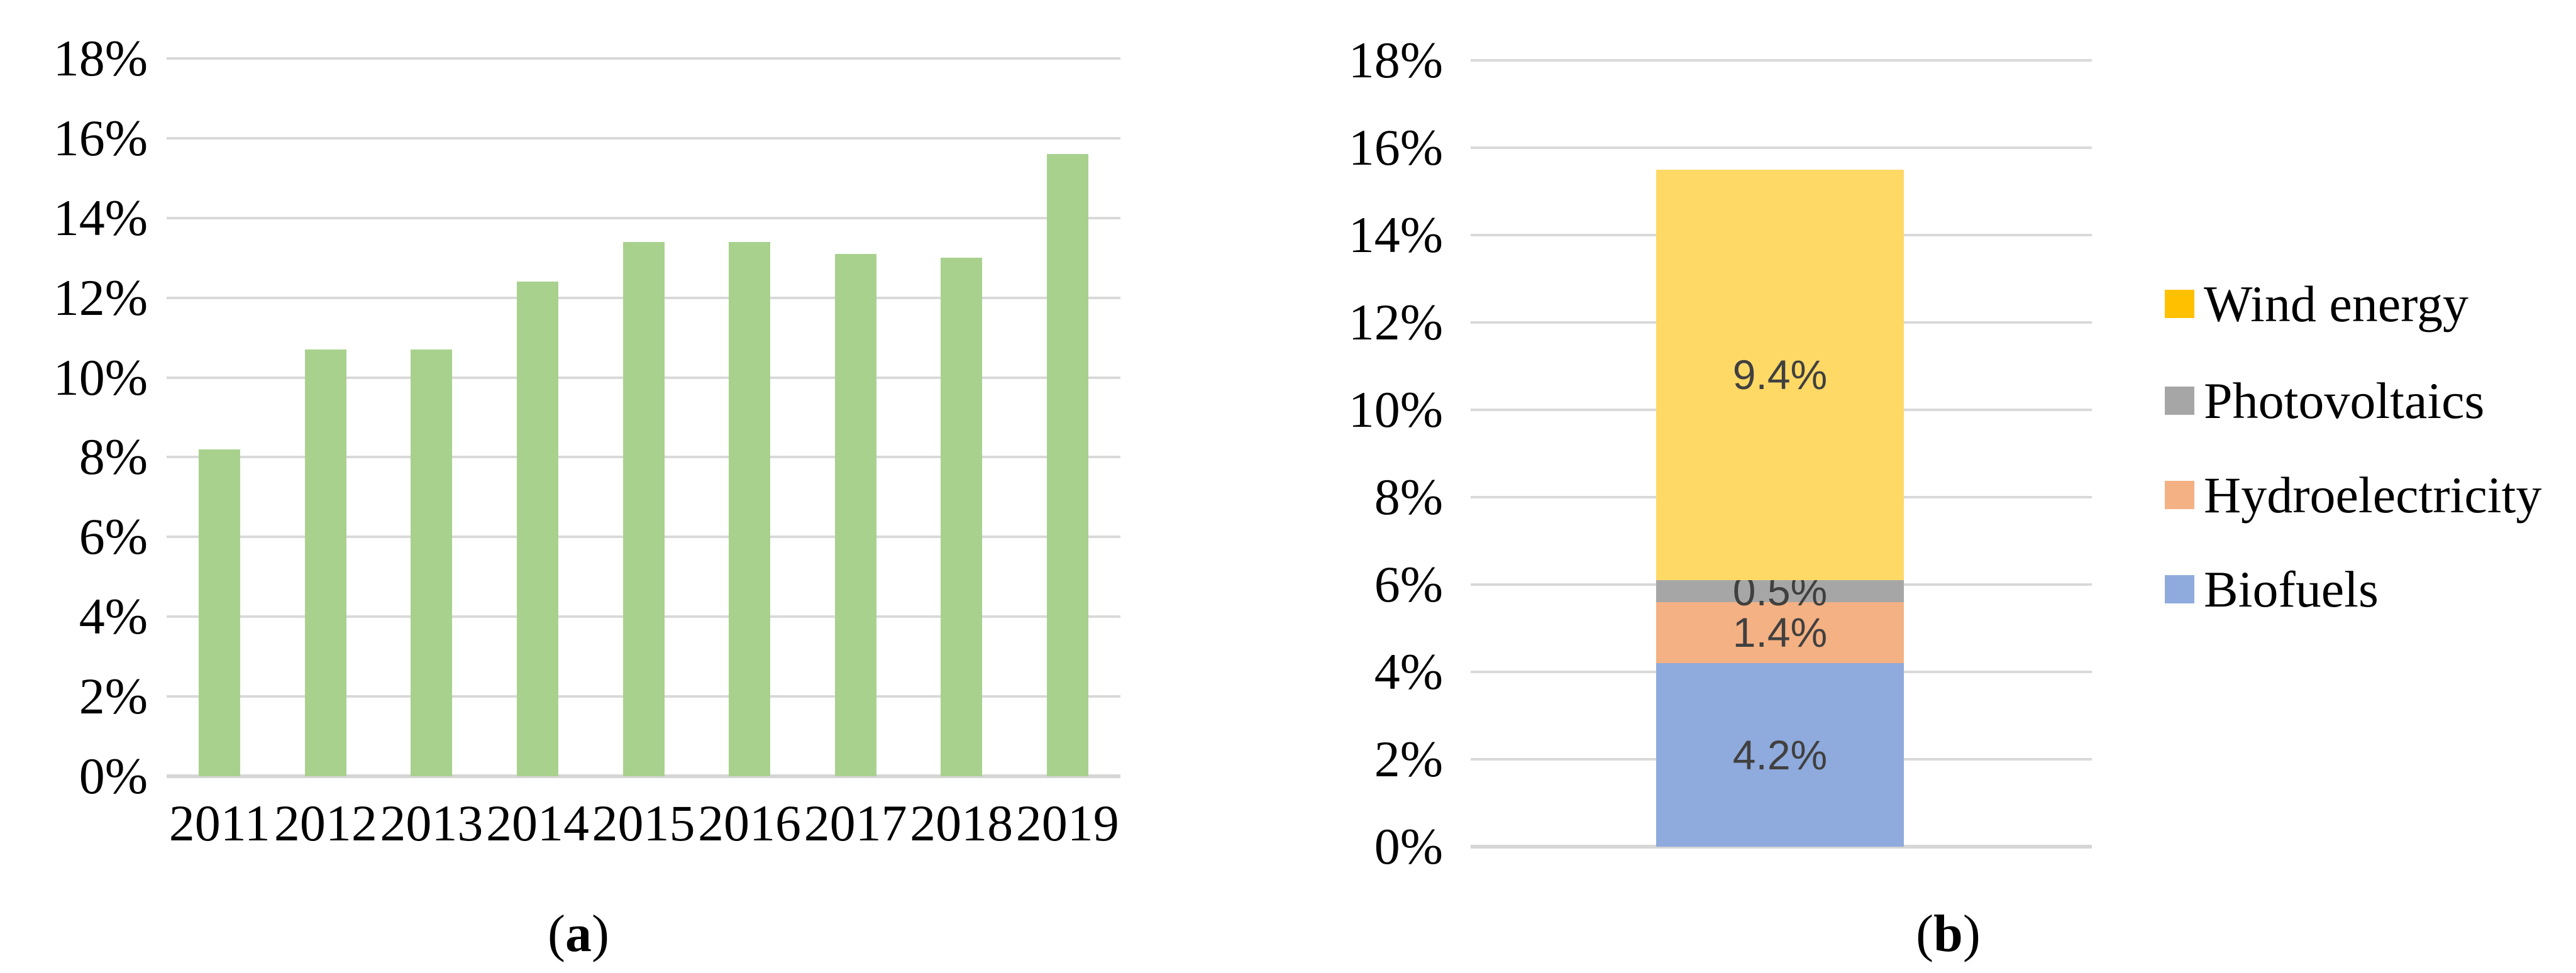  I want to click on x-axis-label-2017: 2017, so click(855, 823).